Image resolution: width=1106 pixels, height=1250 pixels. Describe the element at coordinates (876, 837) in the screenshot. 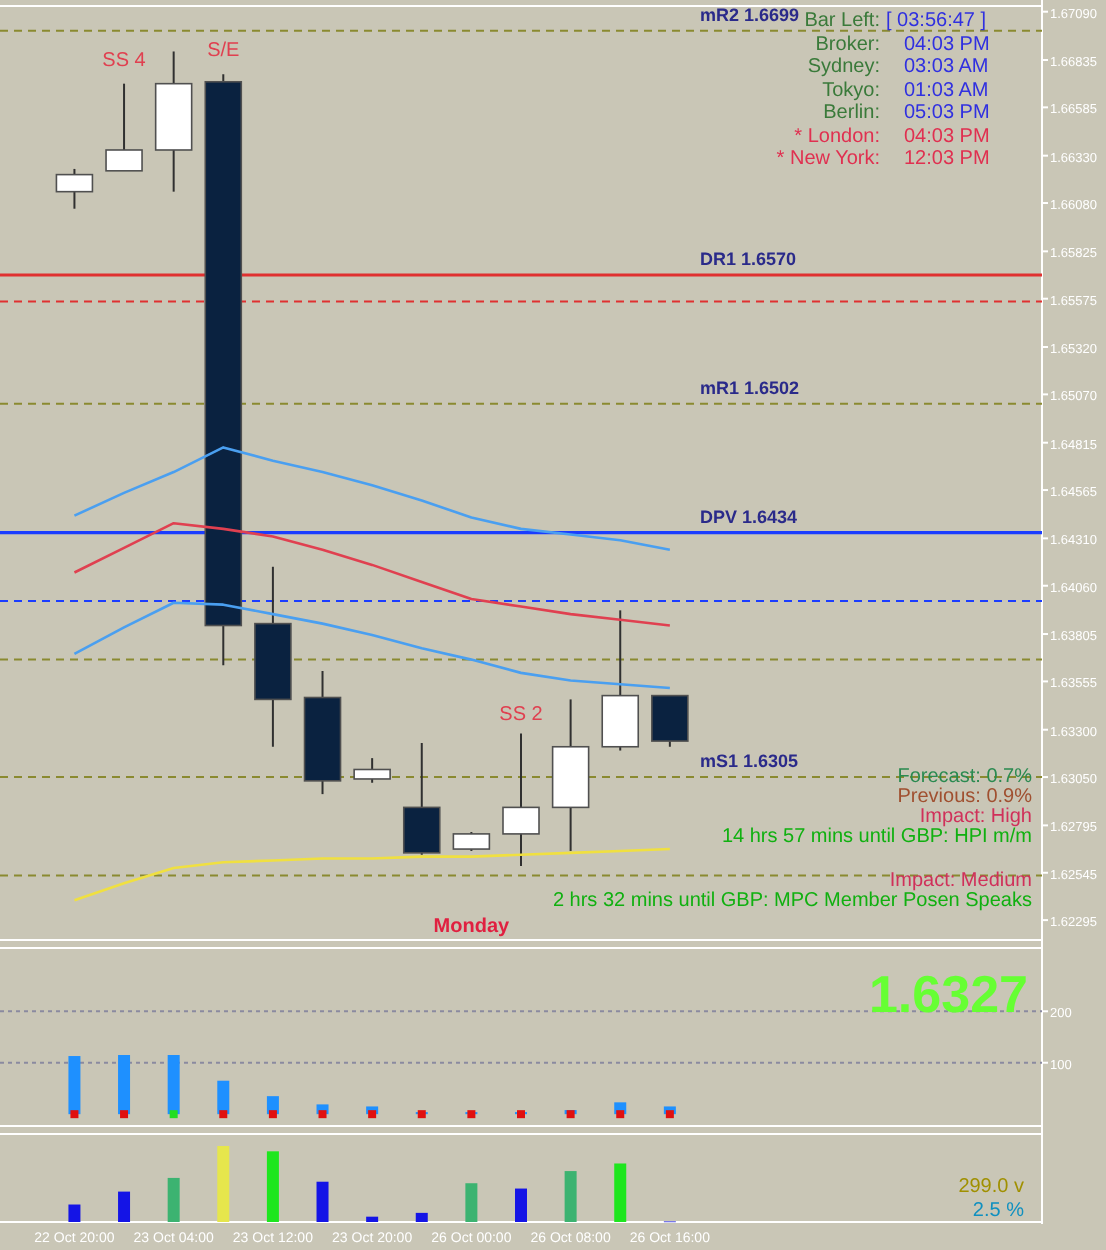

I see `annotation: 14 hrs 57 mins until GBP: HPI m/m` at that location.